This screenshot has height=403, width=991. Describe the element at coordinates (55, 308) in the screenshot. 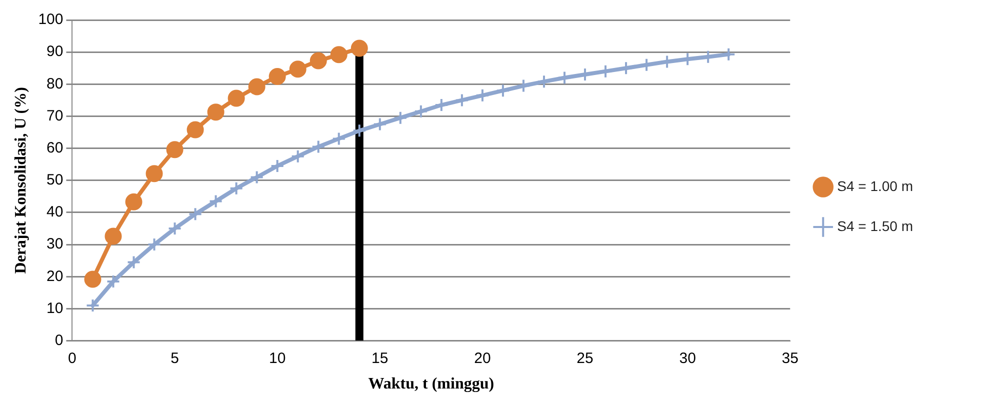

I see `y-tick-label: 10` at that location.